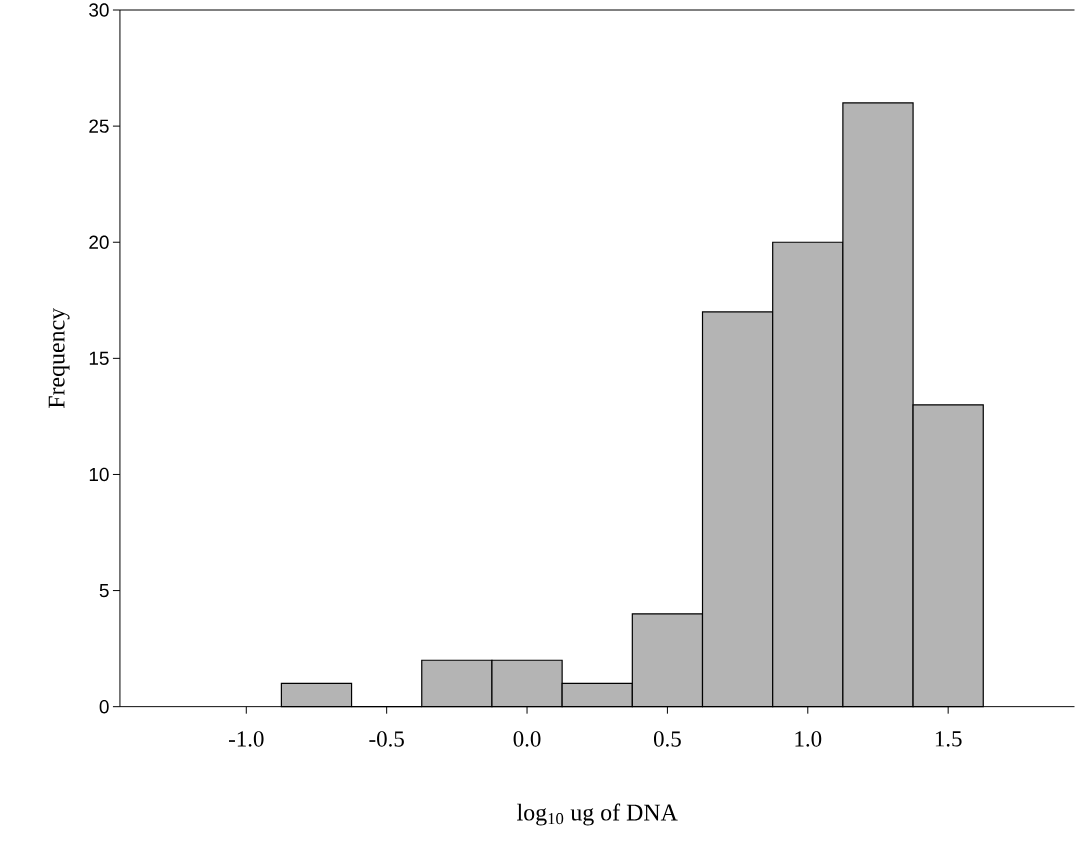 The height and width of the screenshot is (863, 1075). I want to click on y-tick-label: 25, so click(99, 126).